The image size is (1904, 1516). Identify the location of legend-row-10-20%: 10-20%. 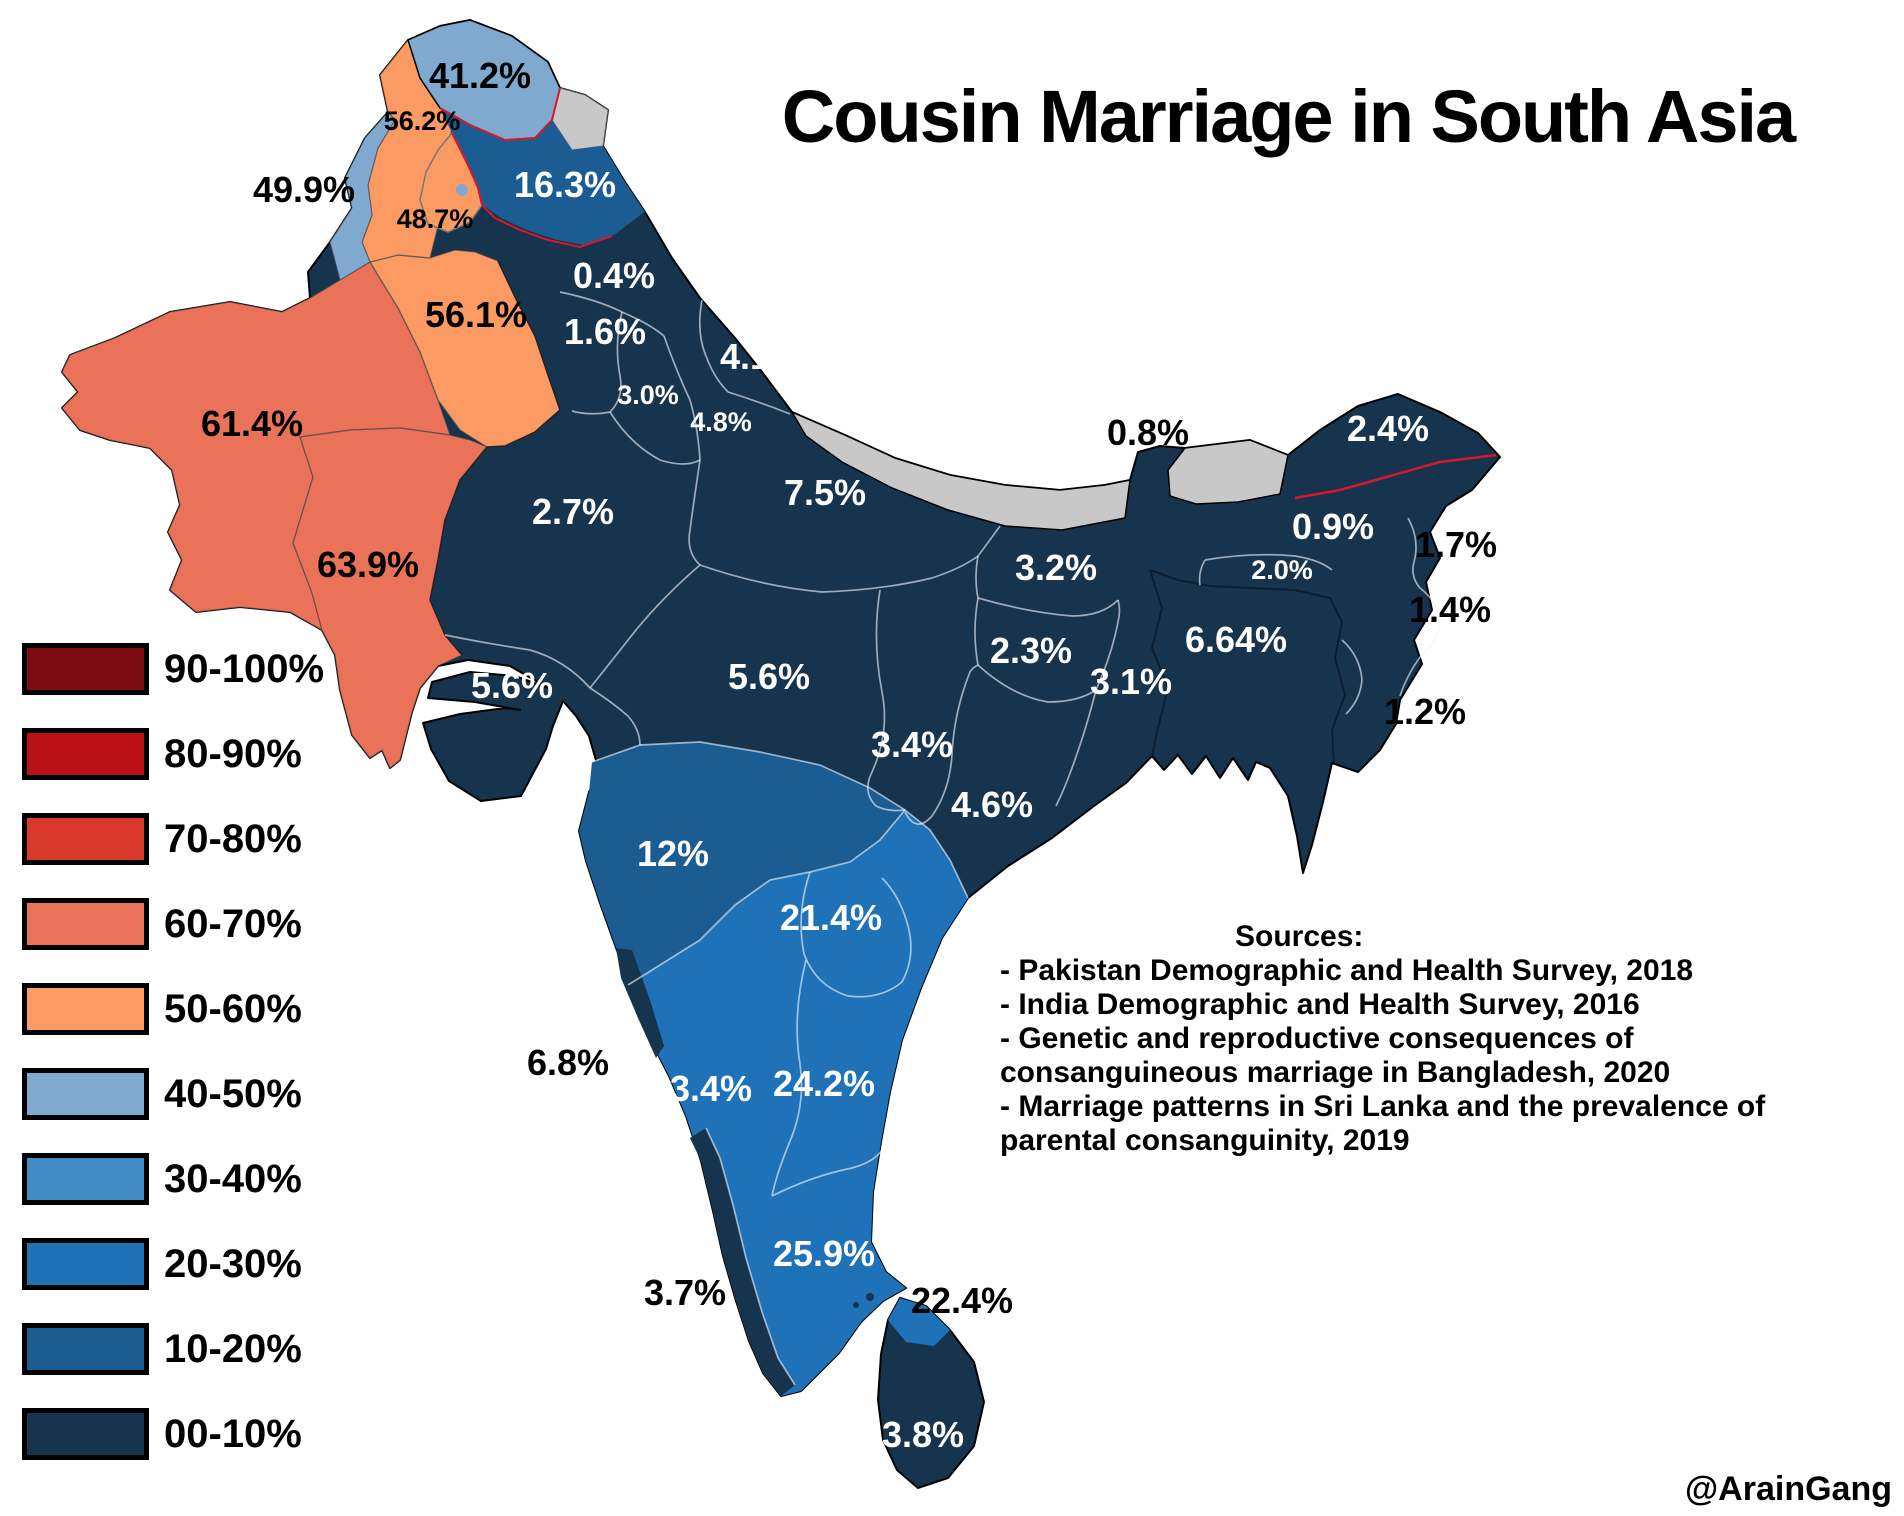
(173, 1349).